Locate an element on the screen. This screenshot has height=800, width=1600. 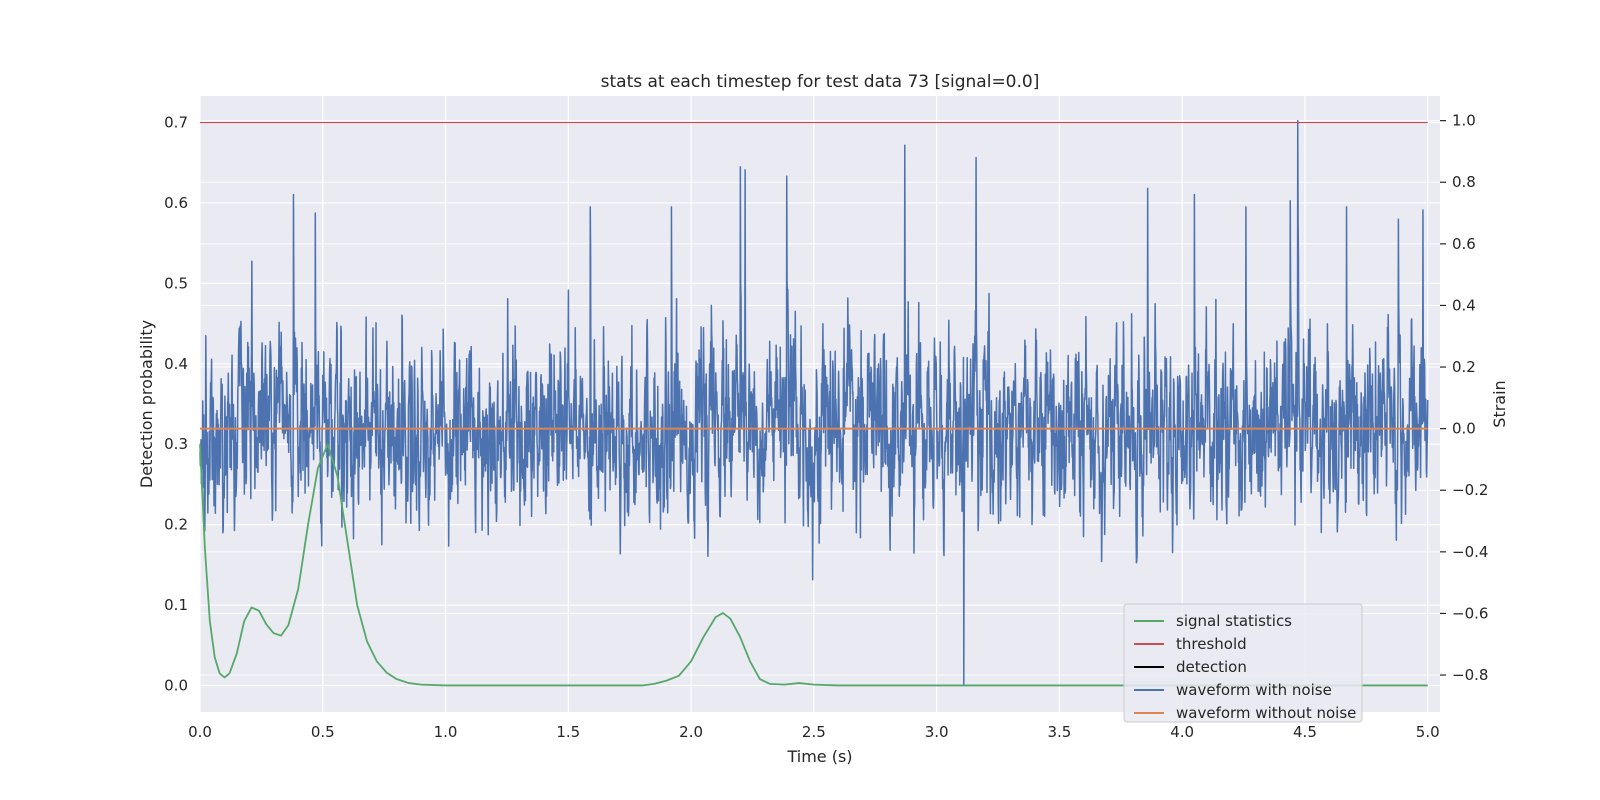
y-tick-label-right: 0.4 is located at coordinates (1464, 305).